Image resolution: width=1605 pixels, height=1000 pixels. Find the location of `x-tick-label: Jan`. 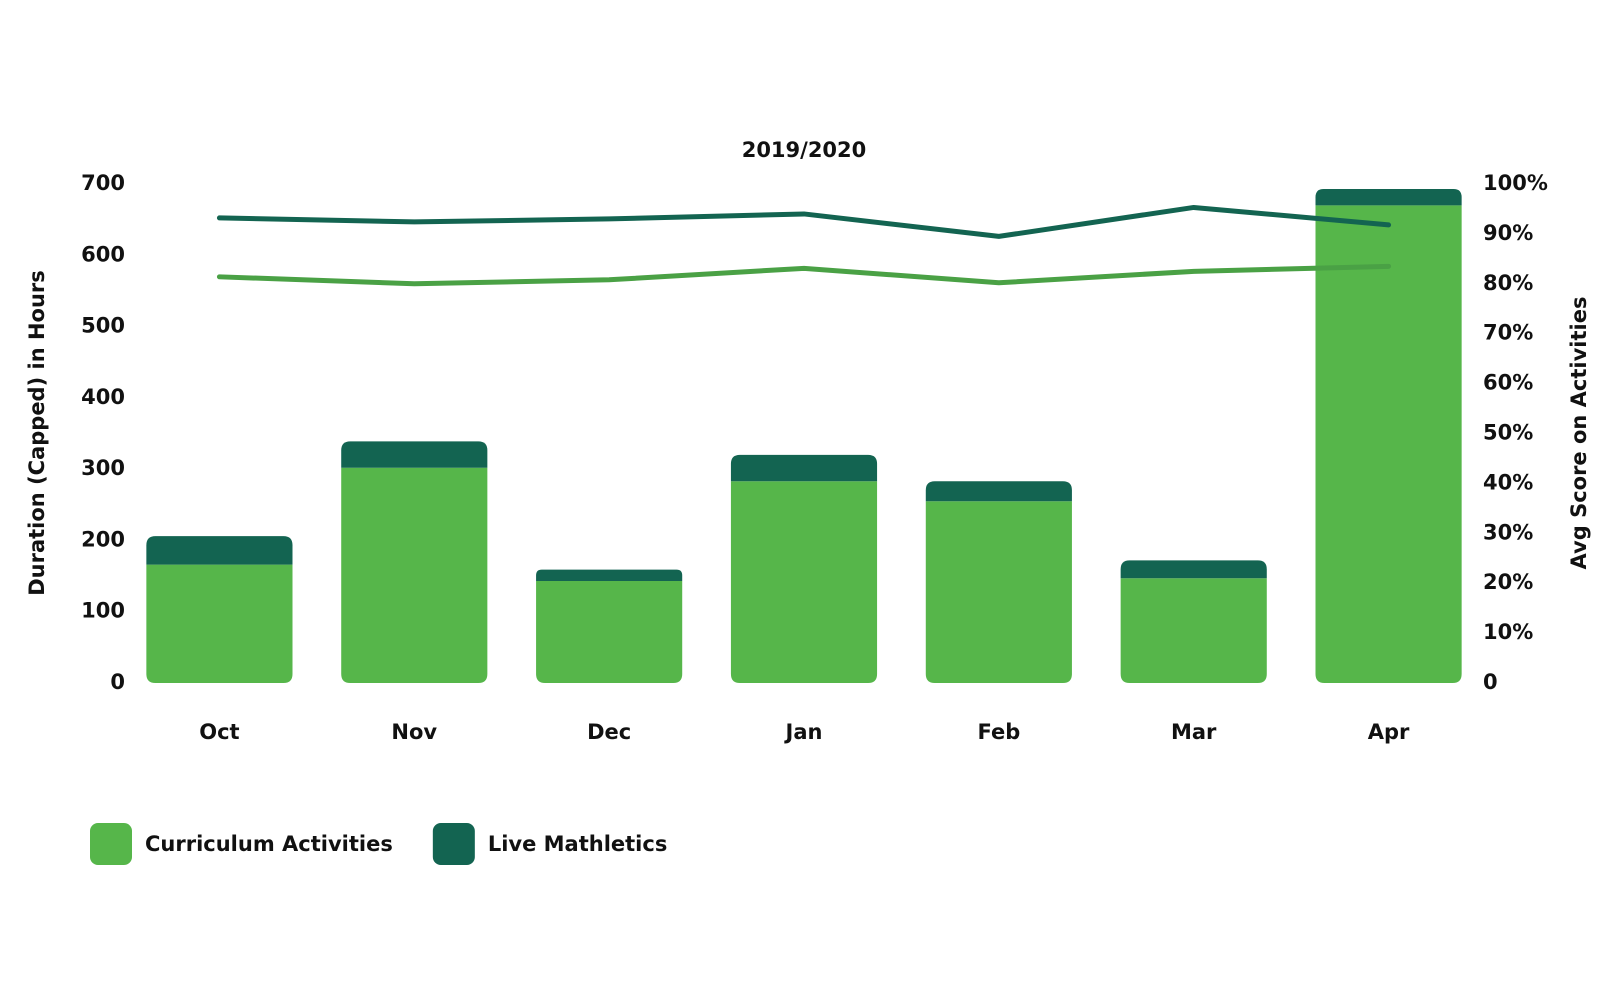

x-tick-label: Jan is located at coordinates (803, 732).